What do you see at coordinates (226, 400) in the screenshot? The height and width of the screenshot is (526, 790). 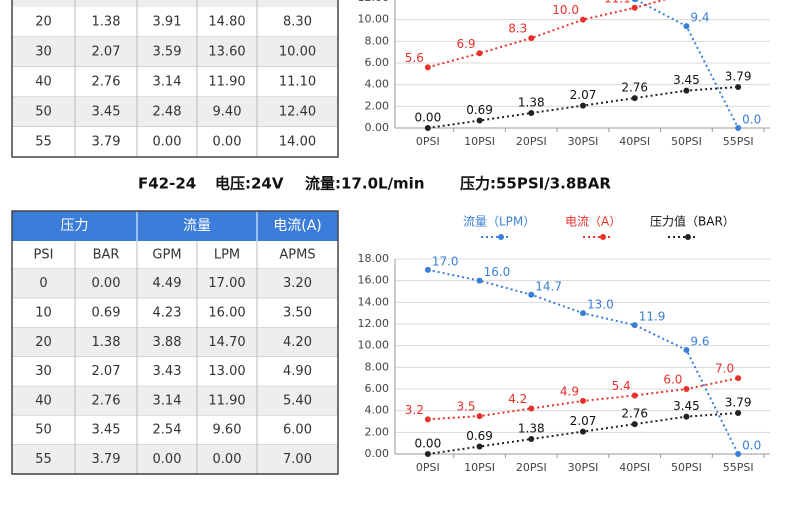 I see `table-cell: 11.90` at bounding box center [226, 400].